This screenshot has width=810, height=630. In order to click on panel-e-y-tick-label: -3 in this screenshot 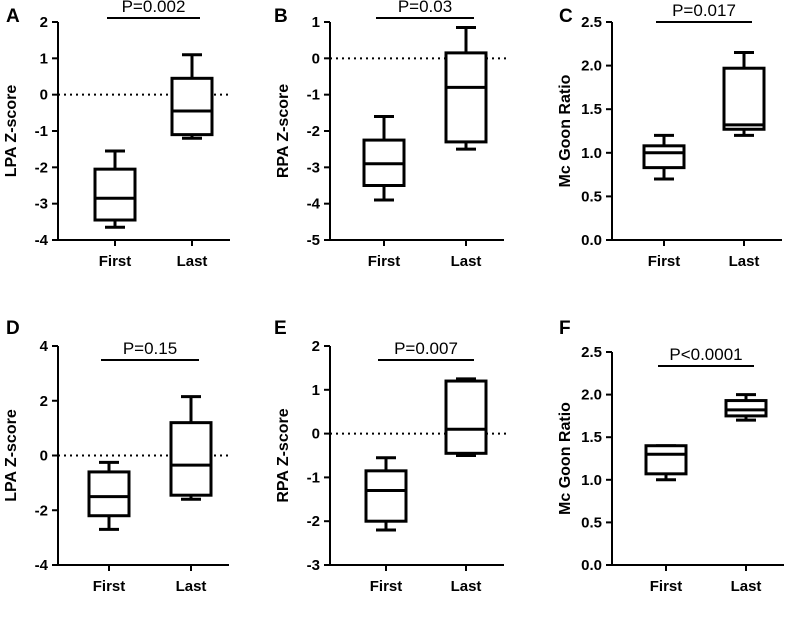, I will do `click(313, 565)`.